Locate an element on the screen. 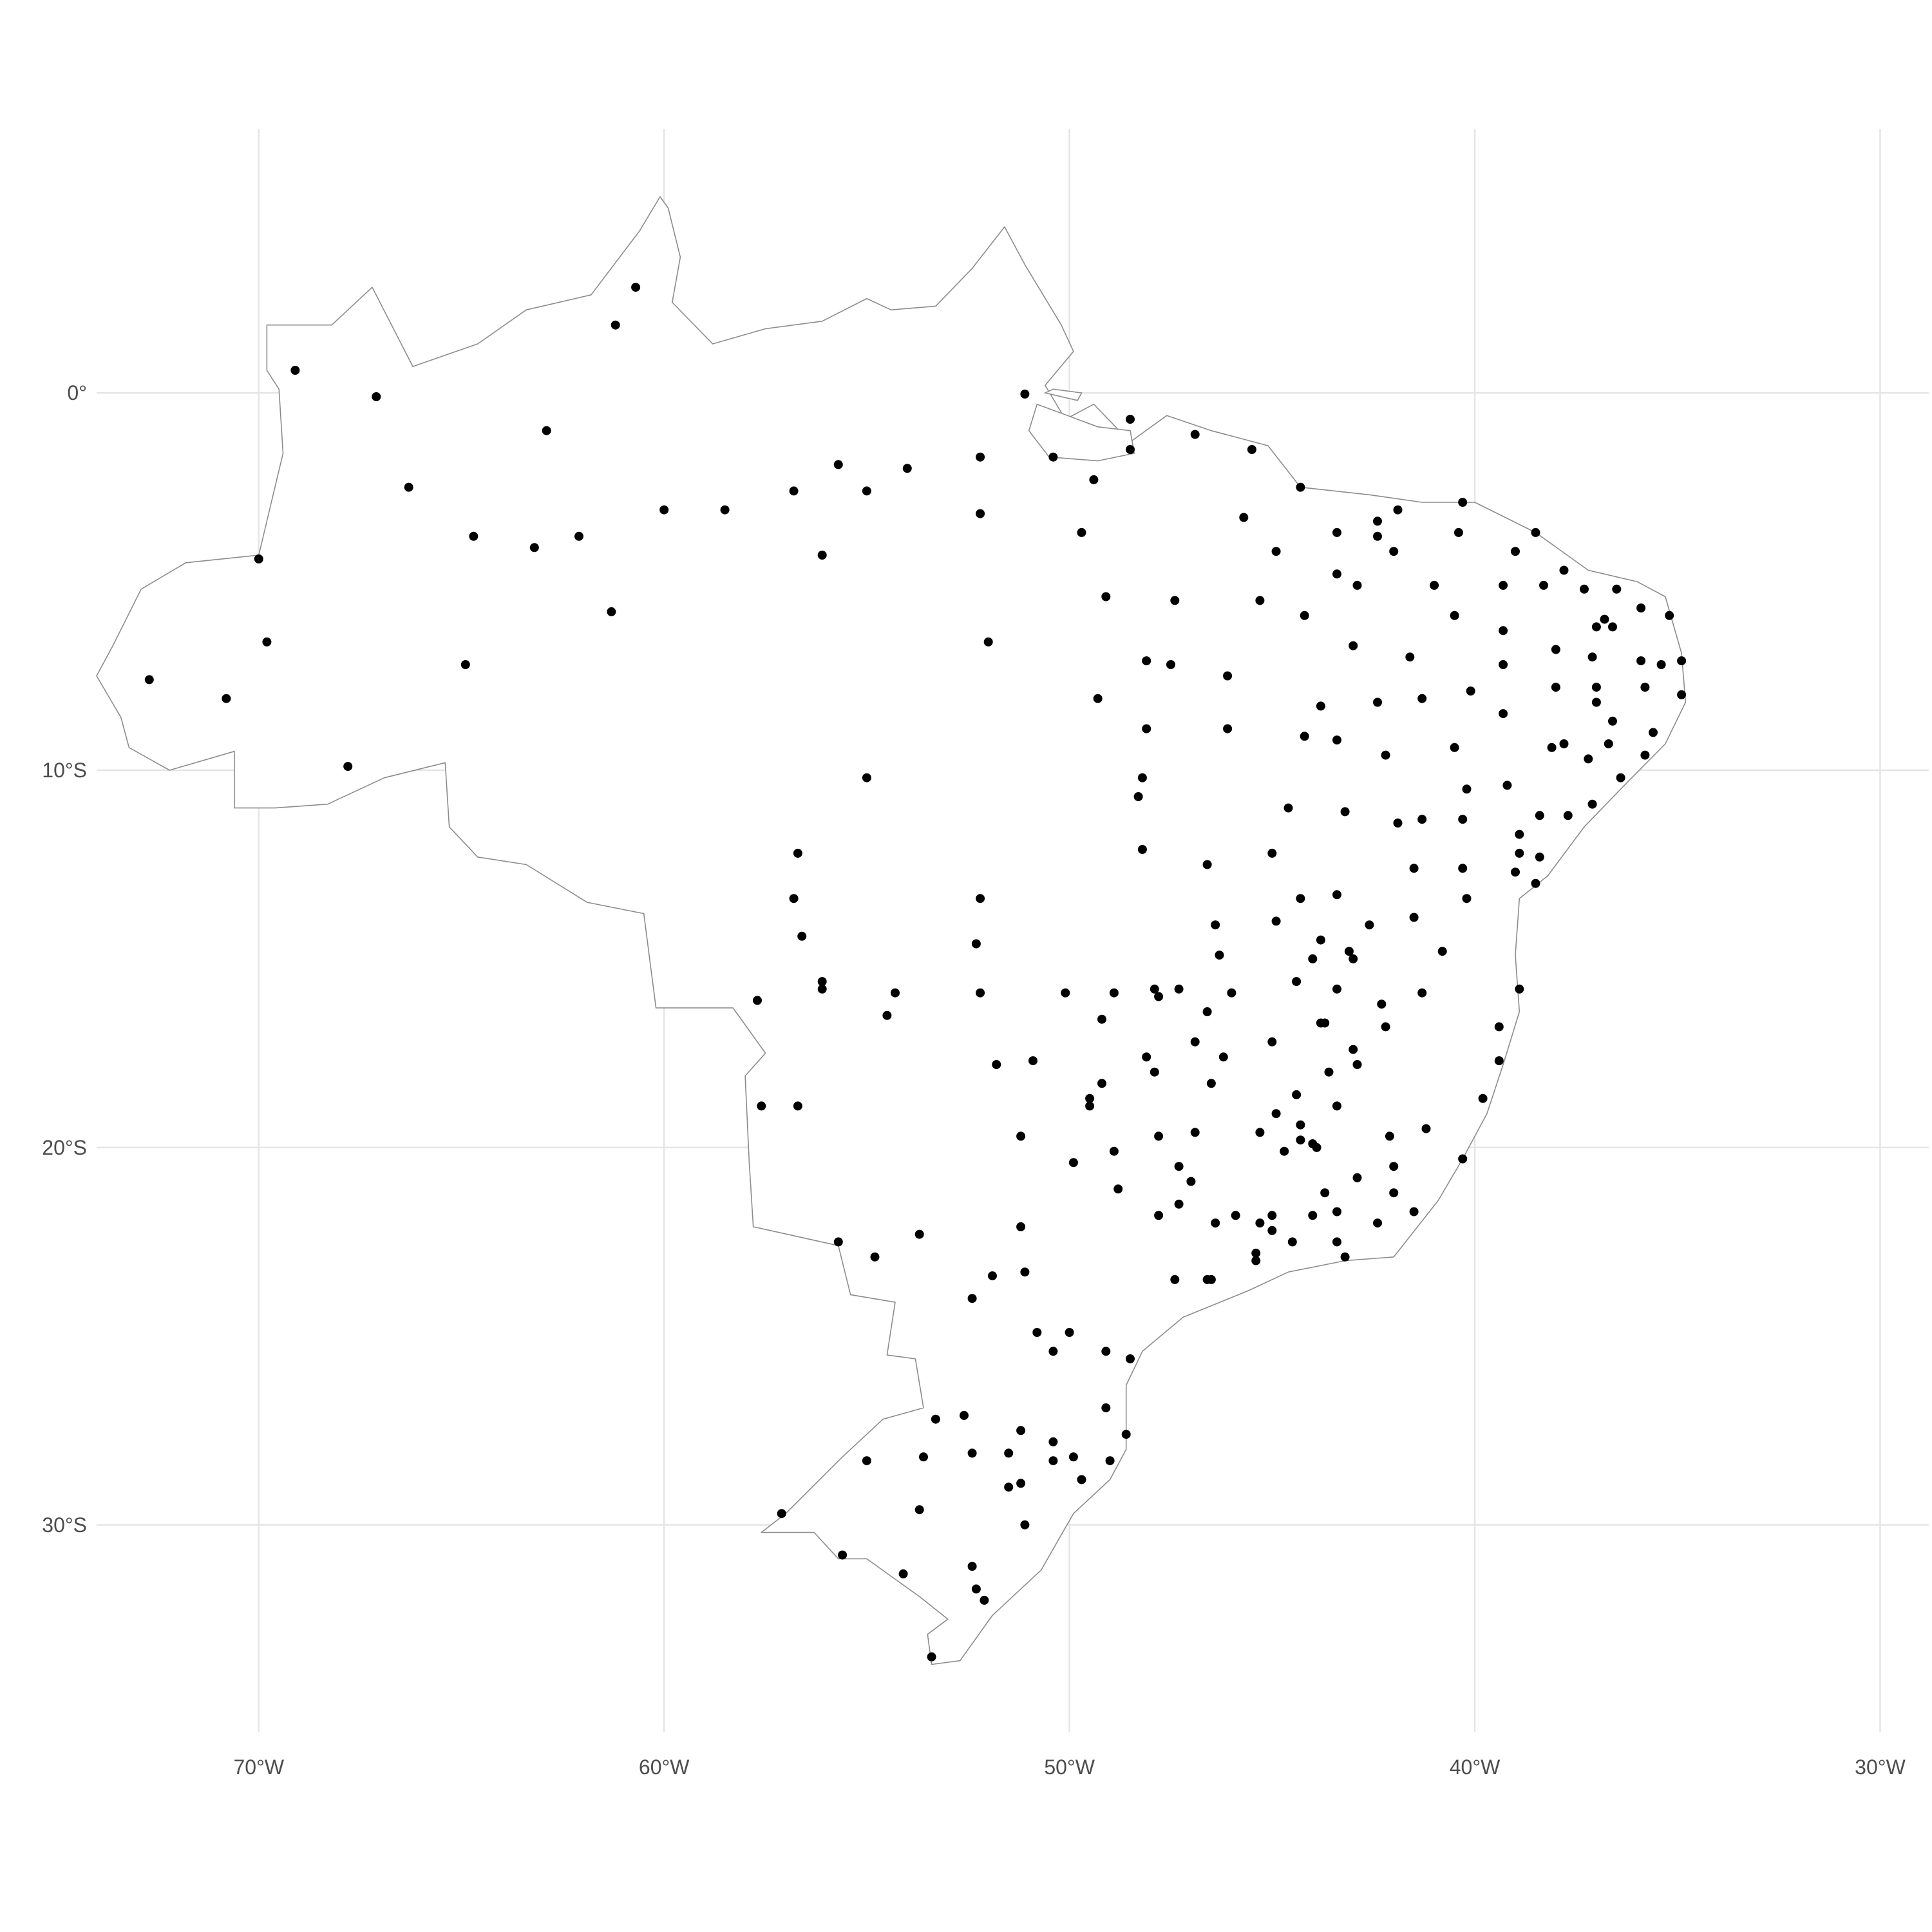 The width and height of the screenshot is (1932, 1932). latitude-tick-label: 10°S is located at coordinates (64, 771).